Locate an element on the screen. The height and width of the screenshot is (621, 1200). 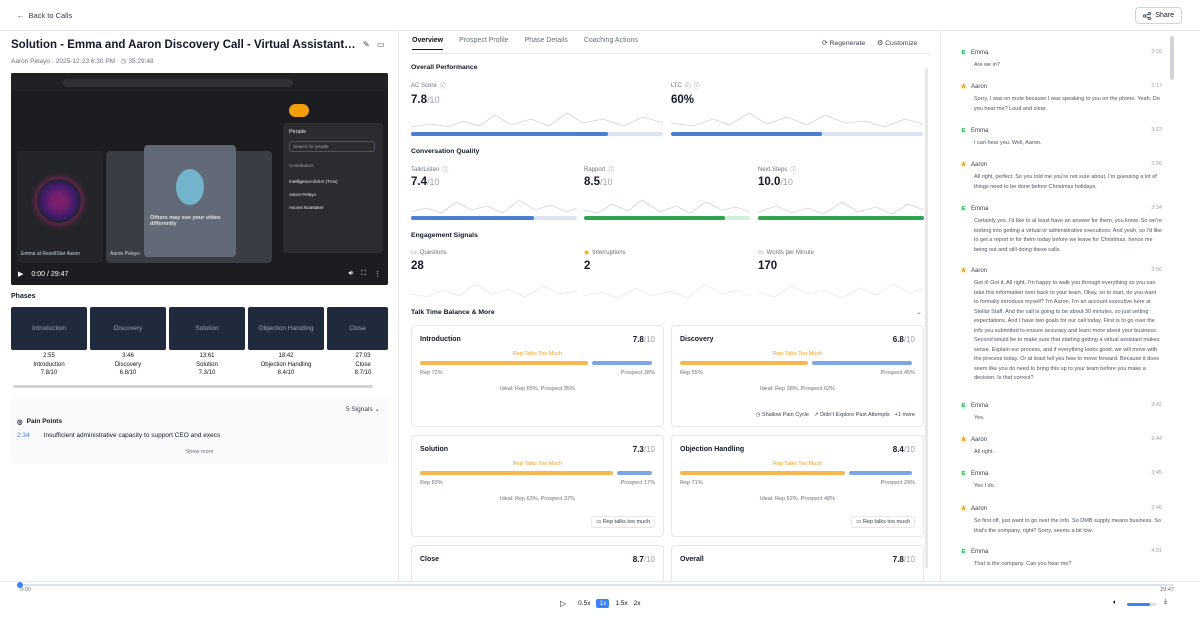
message-time: 3:56 is located at coordinates (1156, 270).